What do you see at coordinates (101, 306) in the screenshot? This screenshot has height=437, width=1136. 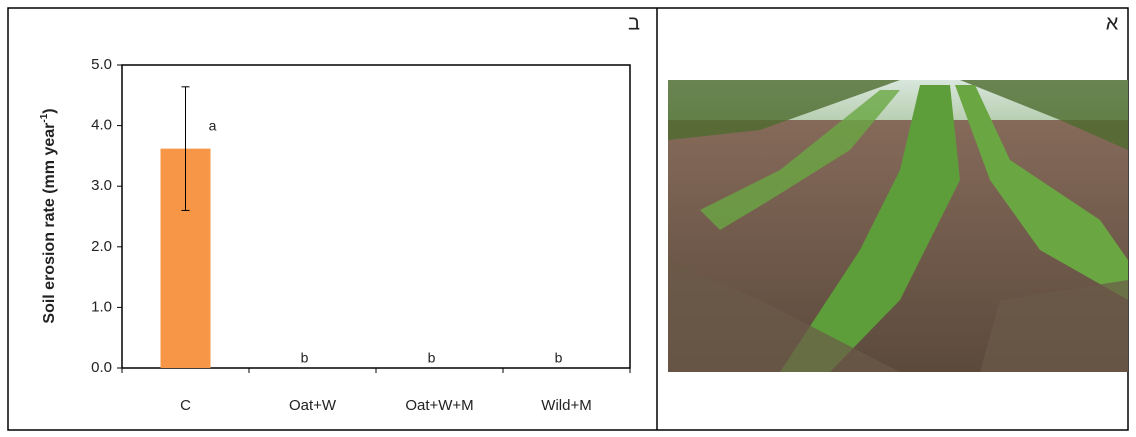 I see `y-tick-label: 1.0` at bounding box center [101, 306].